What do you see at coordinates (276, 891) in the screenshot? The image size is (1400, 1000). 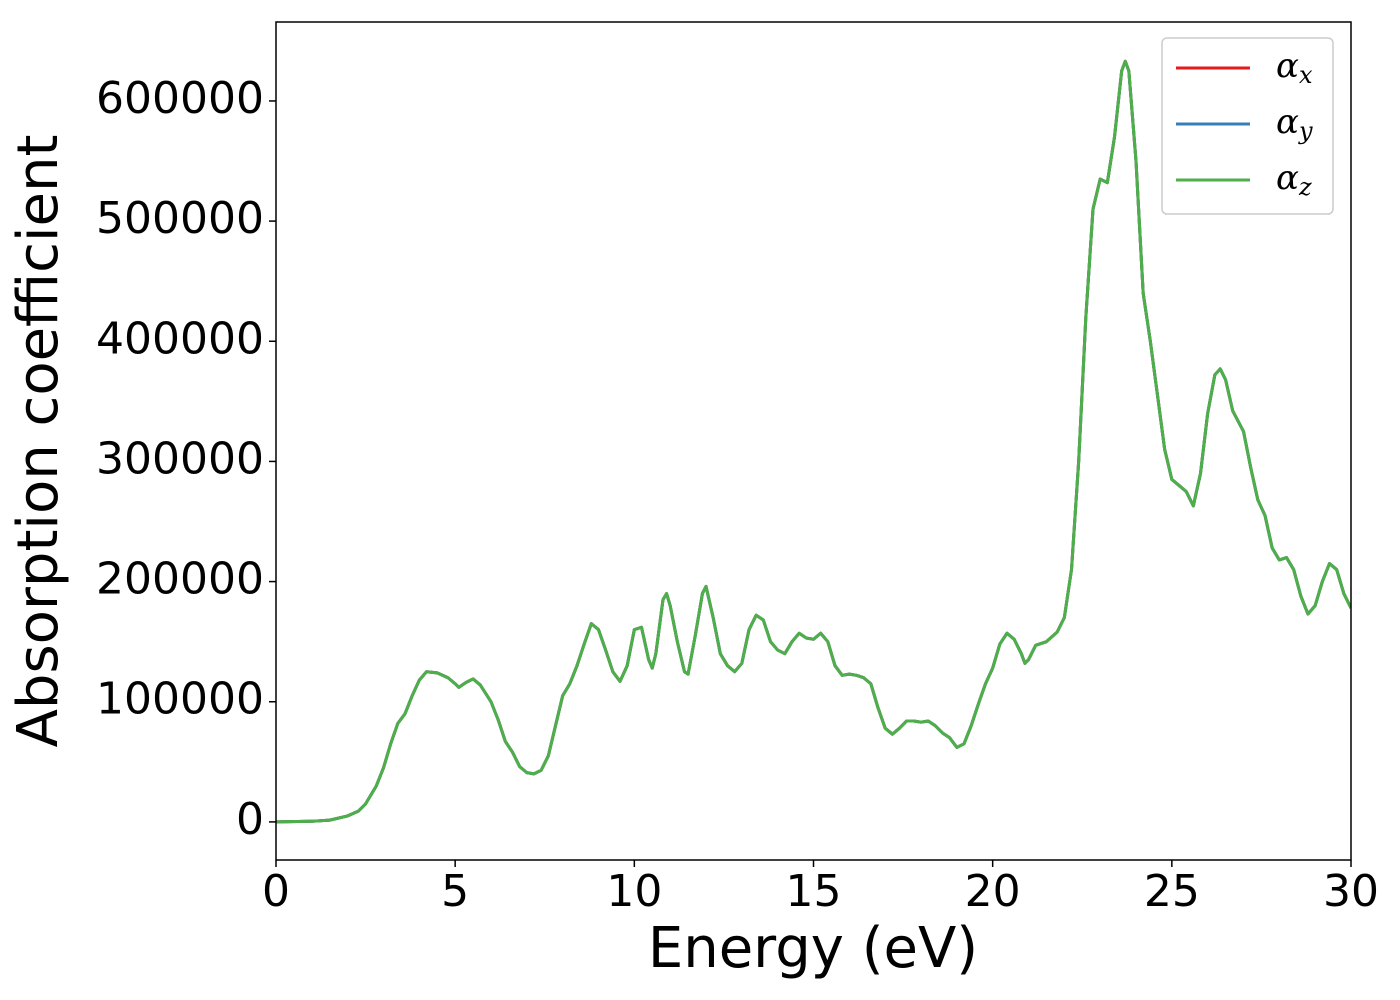 I see `x-tick-label: 0` at bounding box center [276, 891].